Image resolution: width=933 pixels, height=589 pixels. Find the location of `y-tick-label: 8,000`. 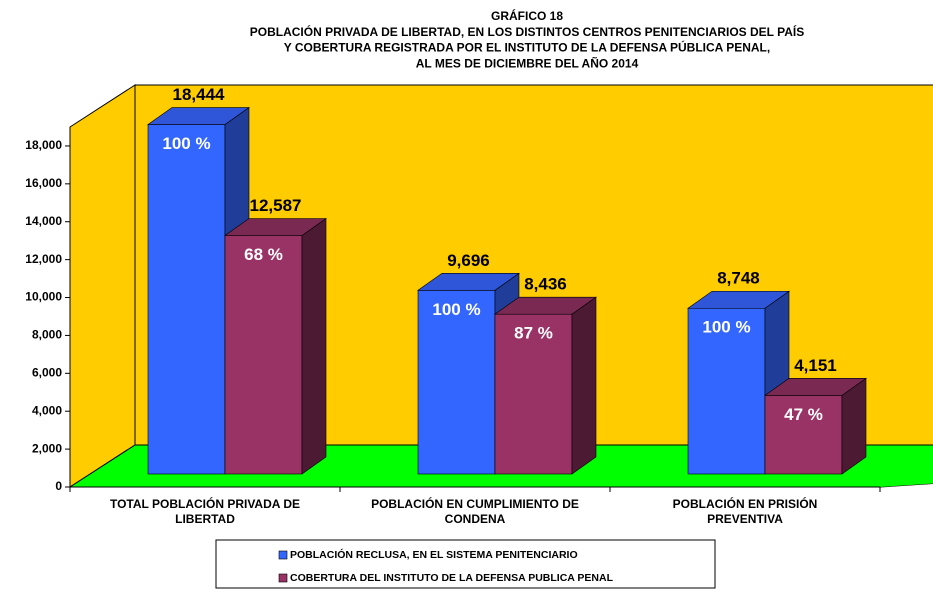

y-tick-label: 8,000 is located at coordinates (47, 335).